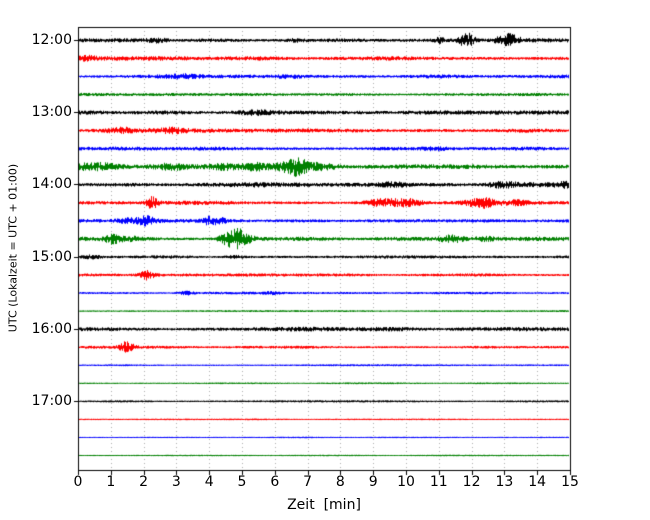 The image size is (650, 520). I want to click on y-tick-label: 13:00, so click(51, 112).